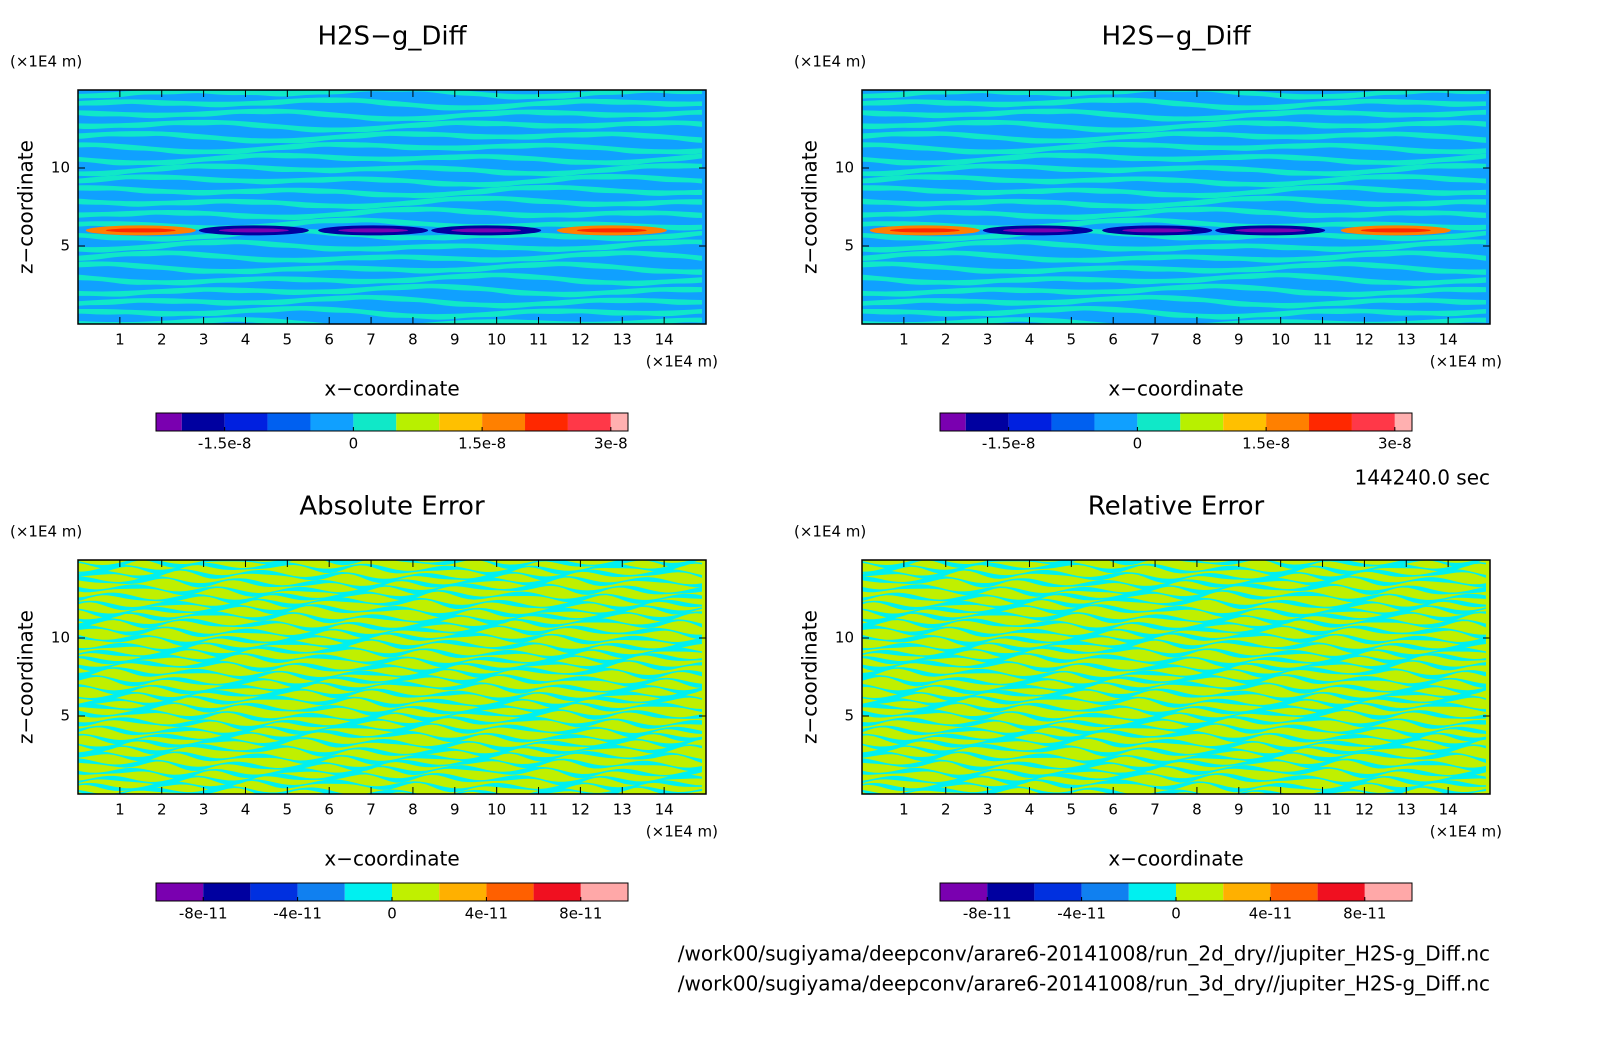 Image resolution: width=1604 pixels, height=1054 pixels. What do you see at coordinates (1176, 914) in the screenshot?
I see `colorbar-tick-label: 0` at bounding box center [1176, 914].